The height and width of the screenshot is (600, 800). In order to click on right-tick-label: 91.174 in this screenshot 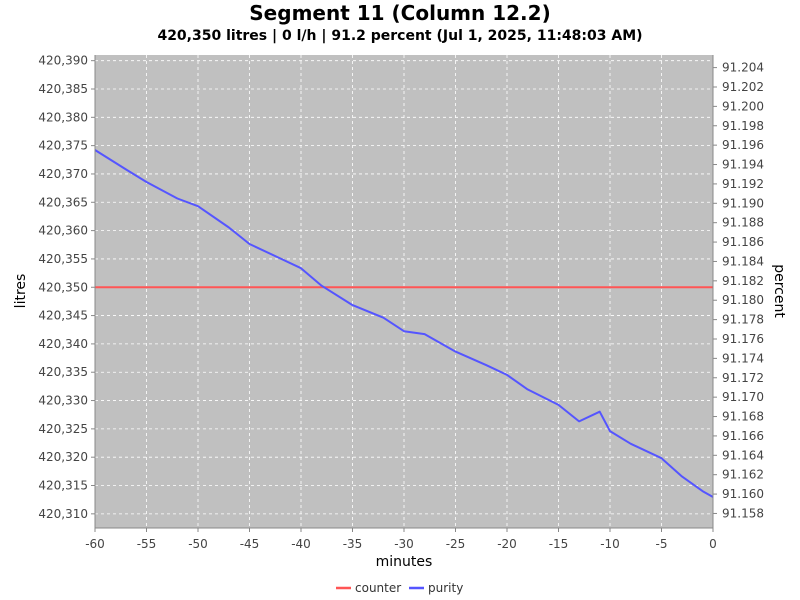, I will do `click(743, 358)`.